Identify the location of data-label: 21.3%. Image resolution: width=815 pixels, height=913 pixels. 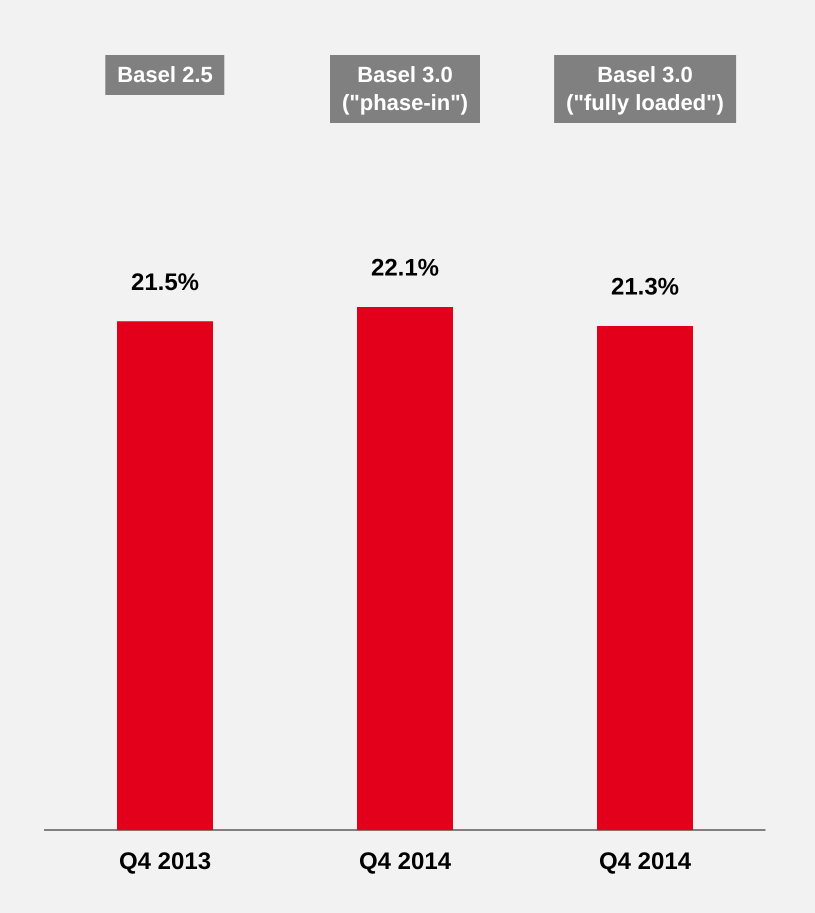
(645, 287).